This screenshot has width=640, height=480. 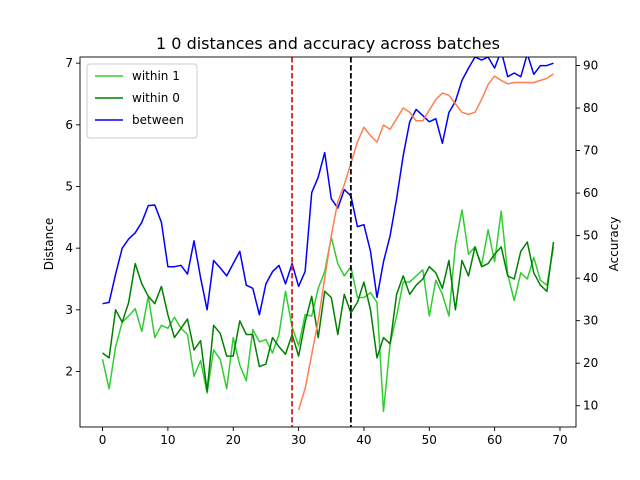 What do you see at coordinates (590, 151) in the screenshot?
I see `y2-tick-label: 70` at bounding box center [590, 151].